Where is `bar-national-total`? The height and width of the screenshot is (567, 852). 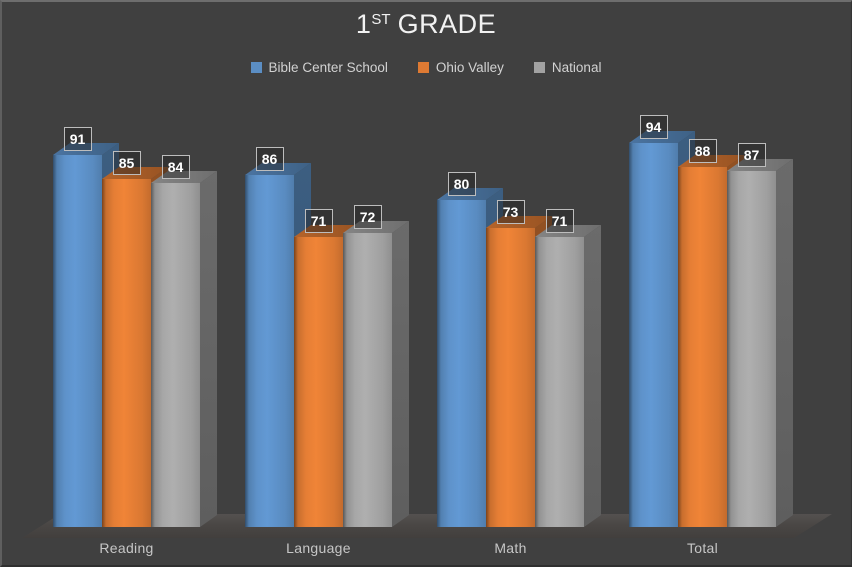 bar-national-total is located at coordinates (751, 349).